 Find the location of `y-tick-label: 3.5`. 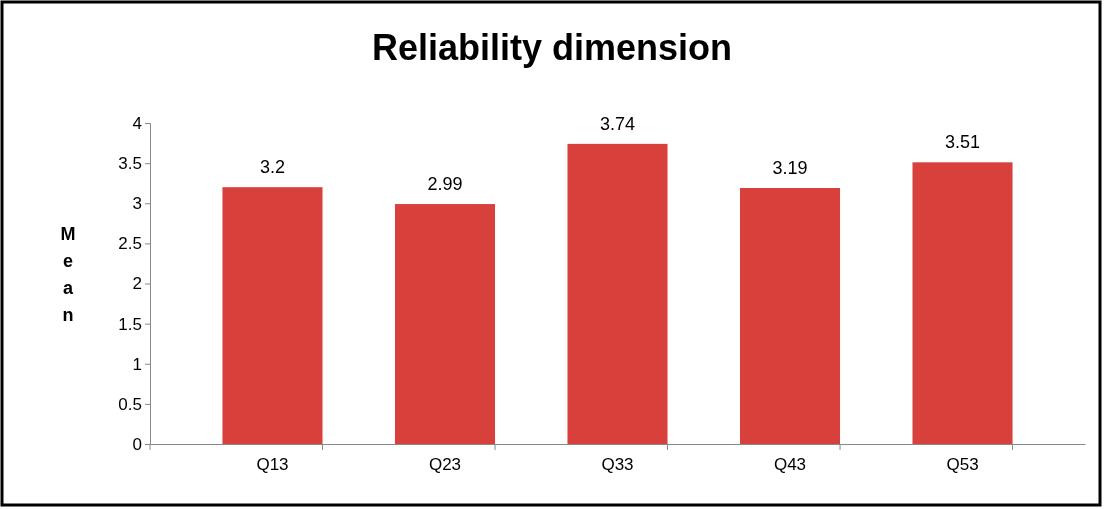

y-tick-label: 3.5 is located at coordinates (130, 164).